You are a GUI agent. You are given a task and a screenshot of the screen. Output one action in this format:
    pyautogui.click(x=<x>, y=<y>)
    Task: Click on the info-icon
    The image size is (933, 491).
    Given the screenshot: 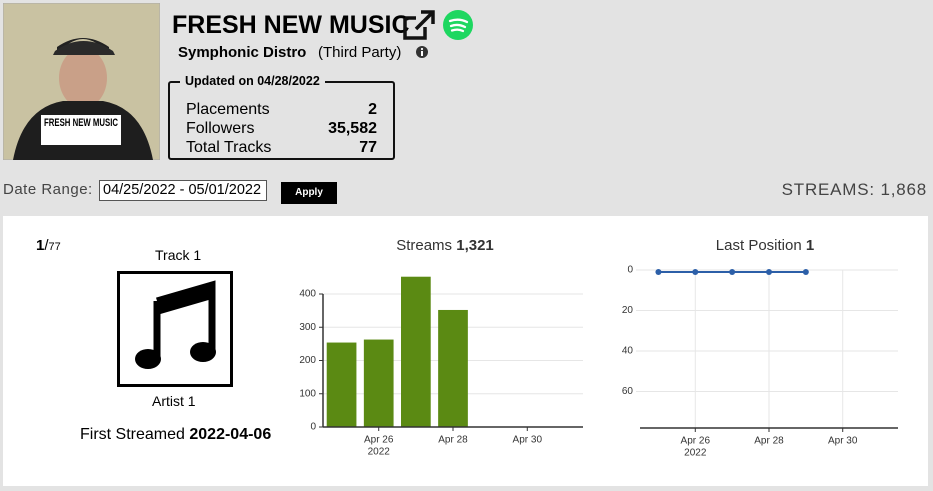 What is the action you would take?
    pyautogui.click(x=422, y=52)
    